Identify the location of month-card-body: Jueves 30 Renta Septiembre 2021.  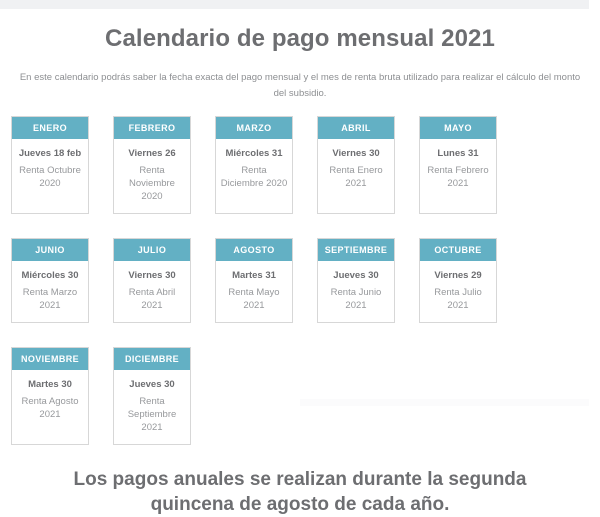
(152, 407).